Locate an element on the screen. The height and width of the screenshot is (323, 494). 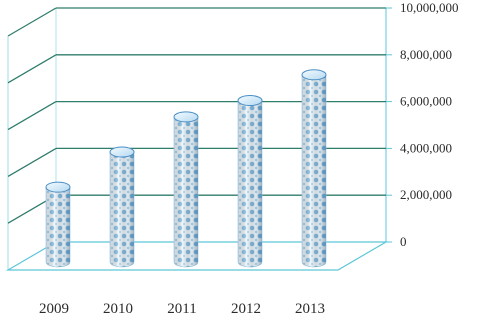
x-tick-label: 2009 is located at coordinates (54, 309).